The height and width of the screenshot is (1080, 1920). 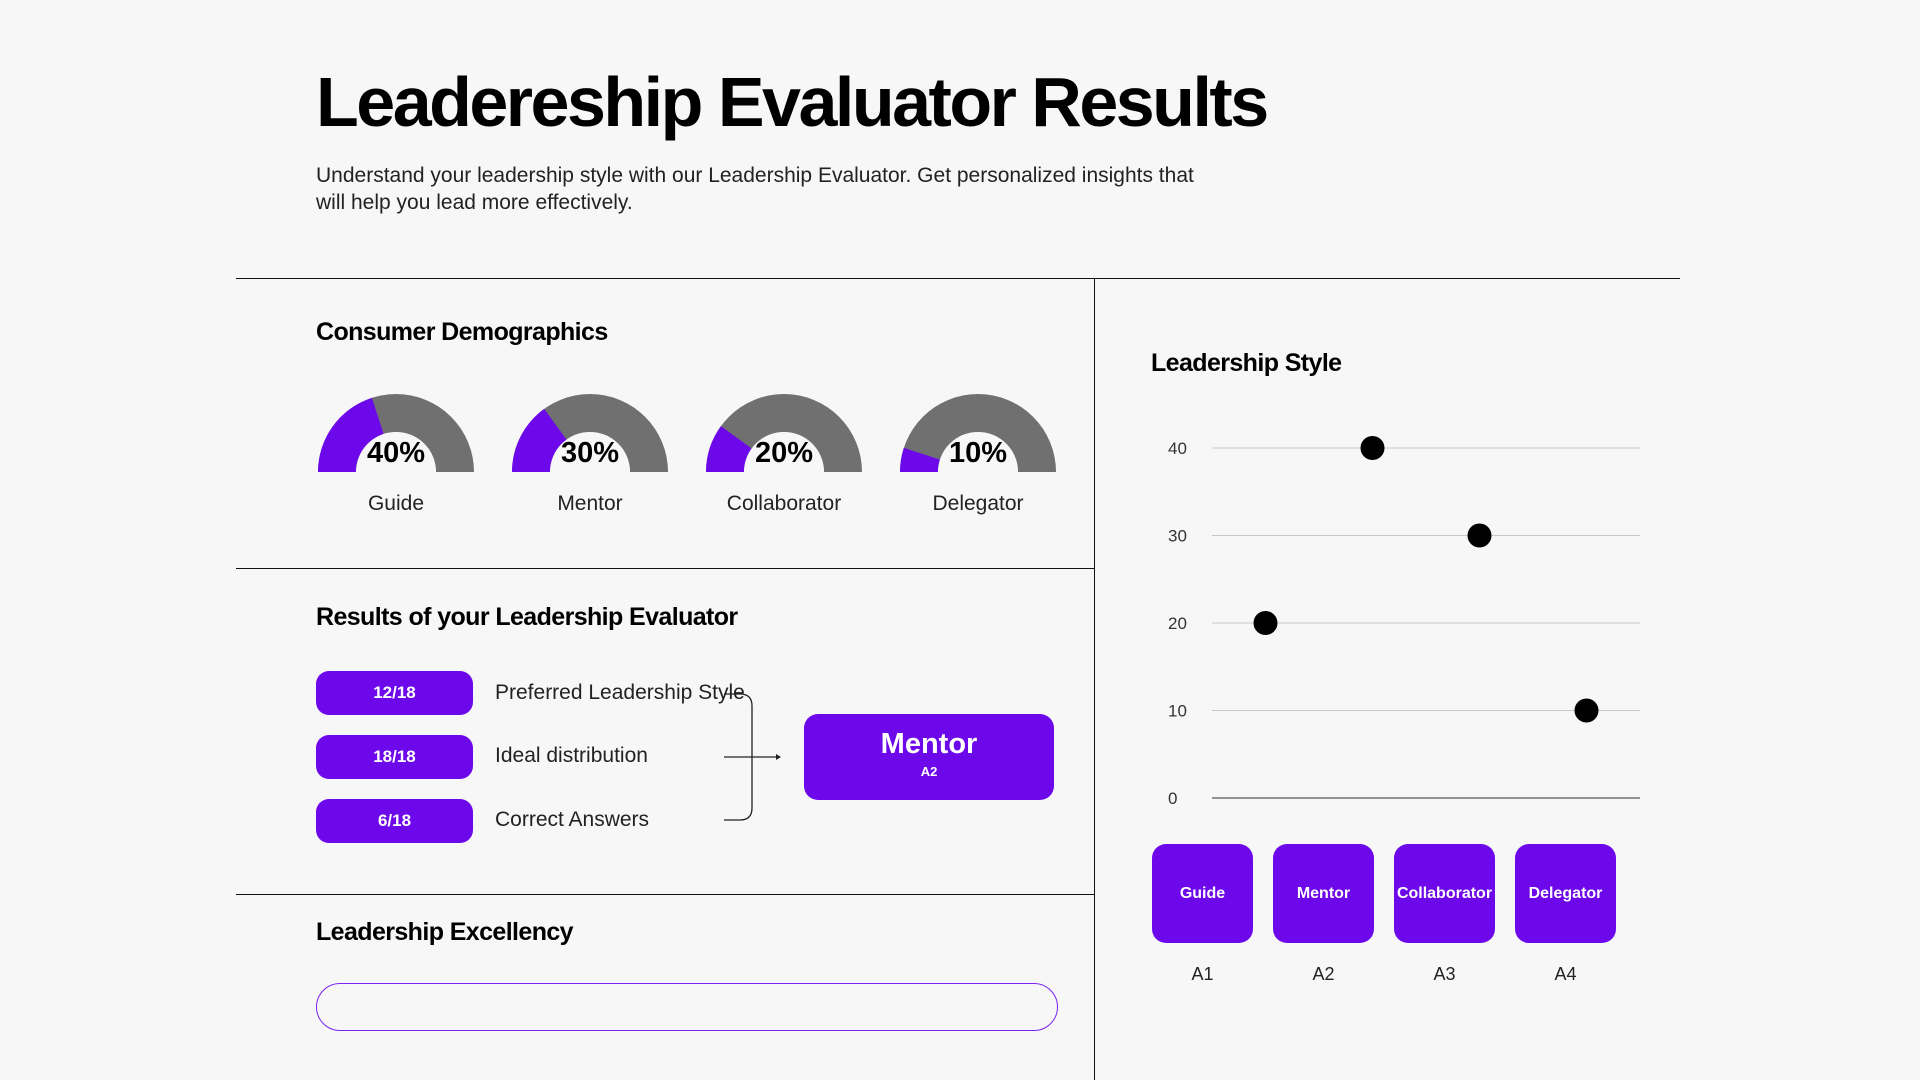 I want to click on style-button-guide: Guide, so click(x=1202, y=893).